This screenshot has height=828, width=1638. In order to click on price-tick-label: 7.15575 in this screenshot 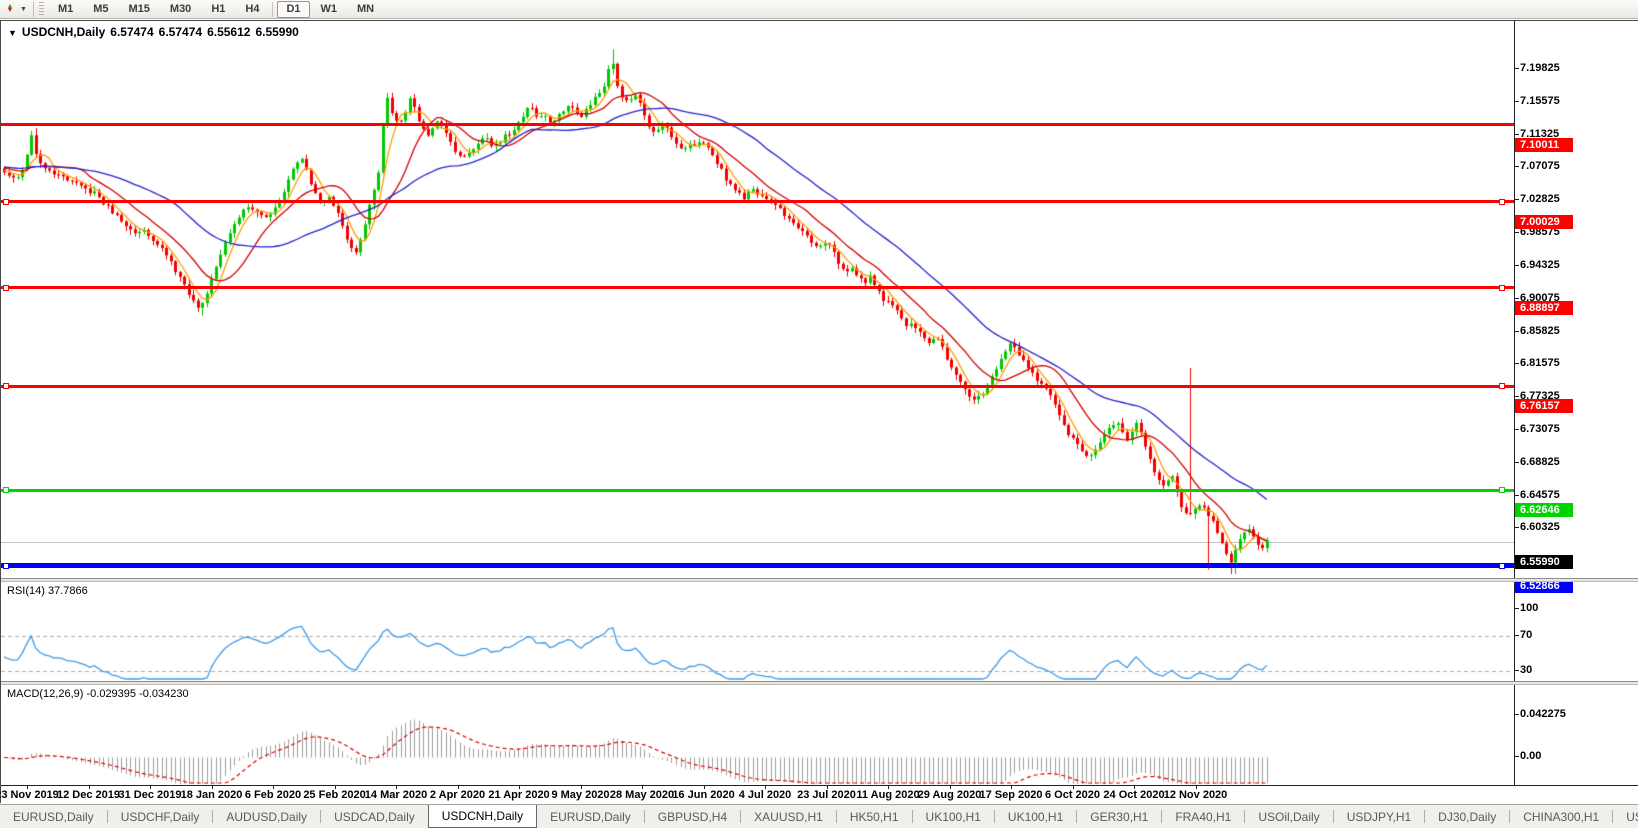, I will do `click(1537, 101)`.